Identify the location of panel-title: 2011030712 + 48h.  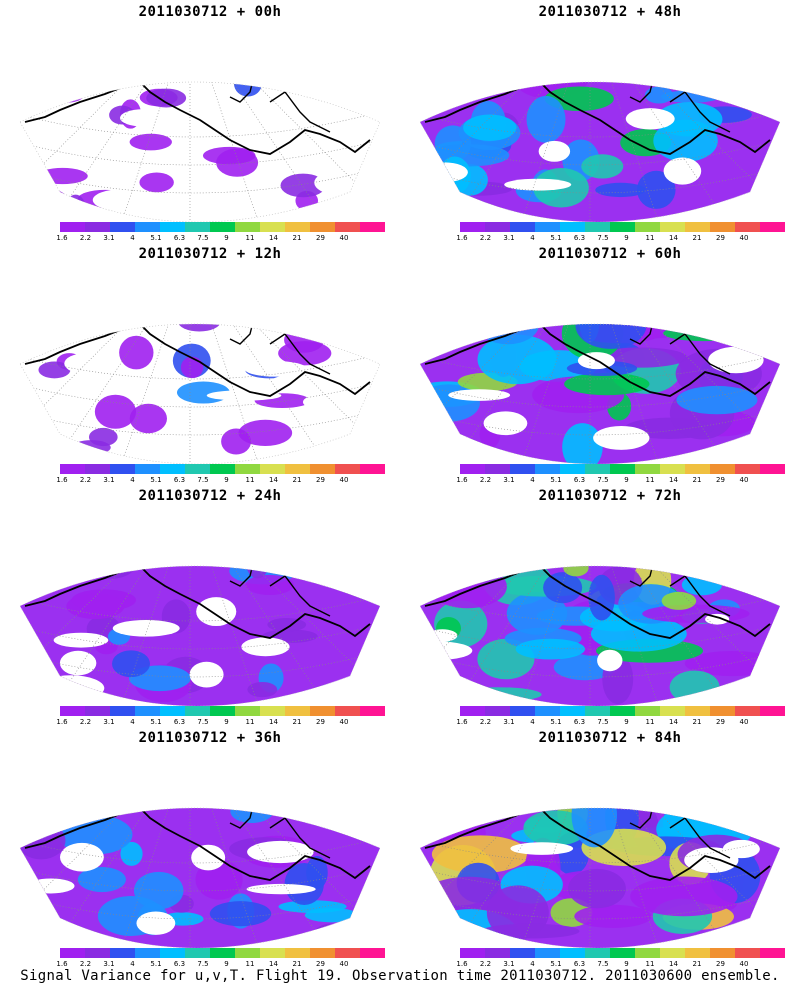
(610, 12).